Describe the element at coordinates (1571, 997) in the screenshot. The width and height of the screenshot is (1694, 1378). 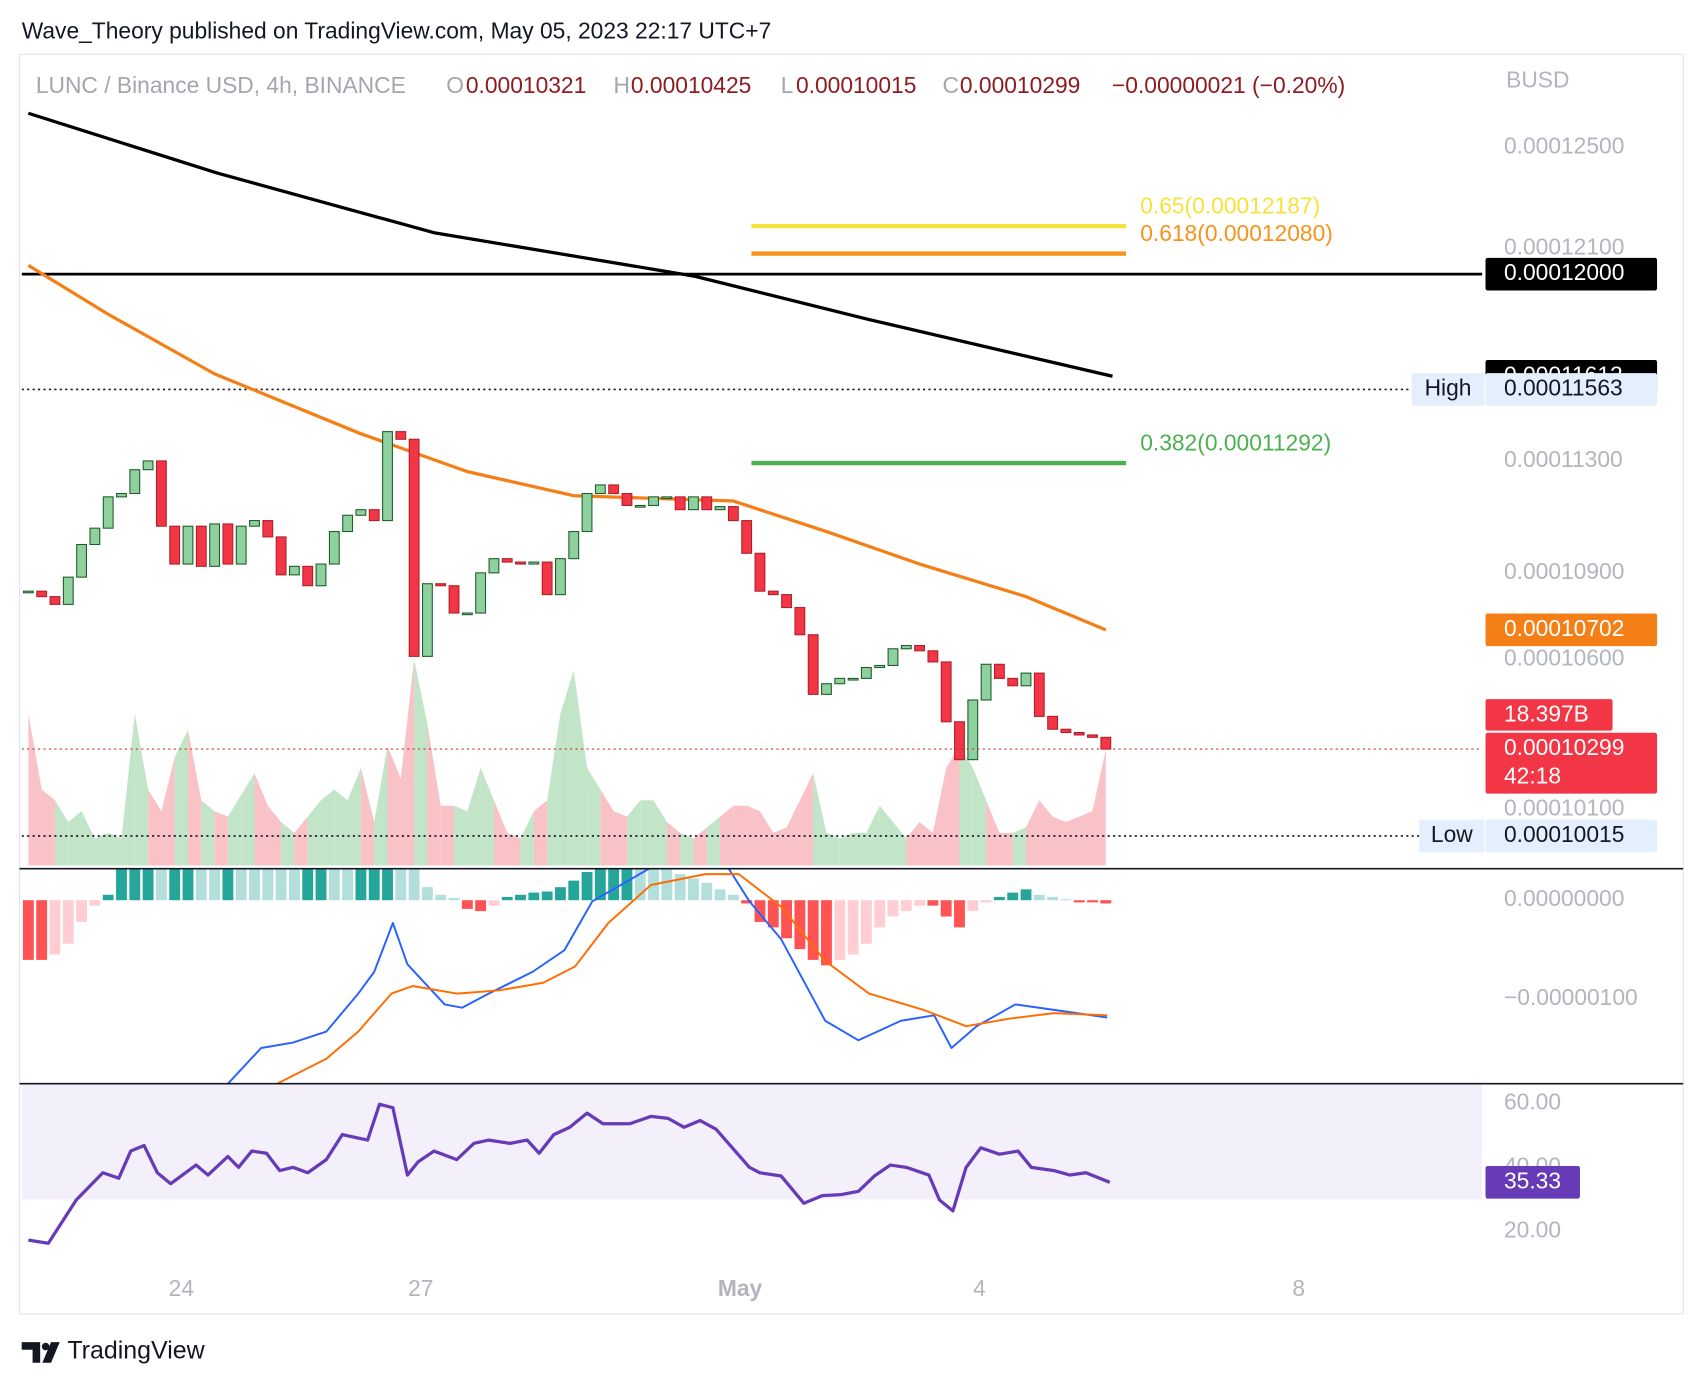
I see `y-tick-label: −0.00000100` at that location.